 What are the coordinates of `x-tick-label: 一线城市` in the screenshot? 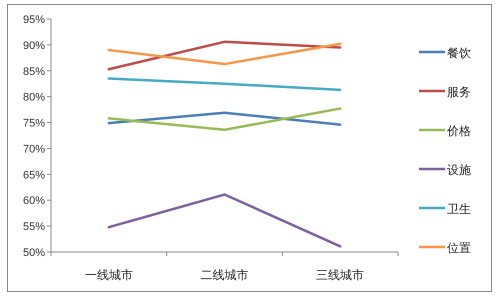 It's located at (108, 275).